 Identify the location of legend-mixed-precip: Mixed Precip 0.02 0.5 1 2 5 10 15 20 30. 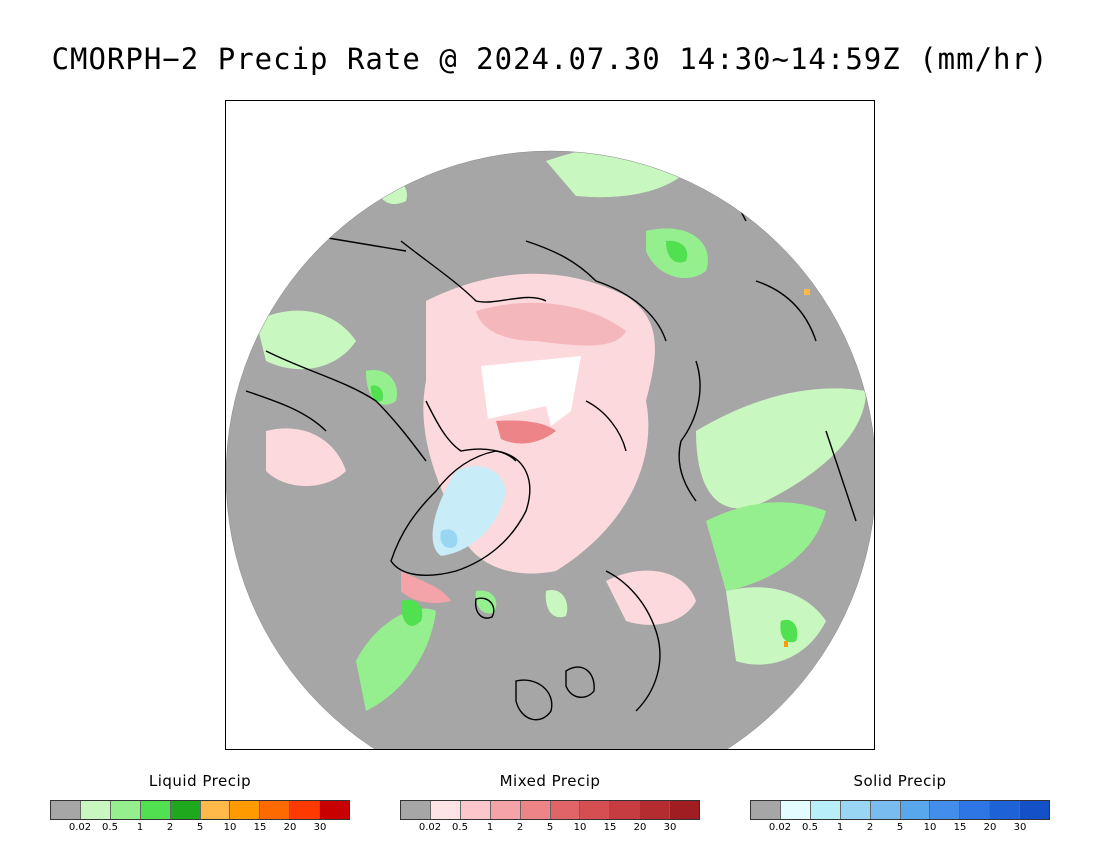
(550, 804).